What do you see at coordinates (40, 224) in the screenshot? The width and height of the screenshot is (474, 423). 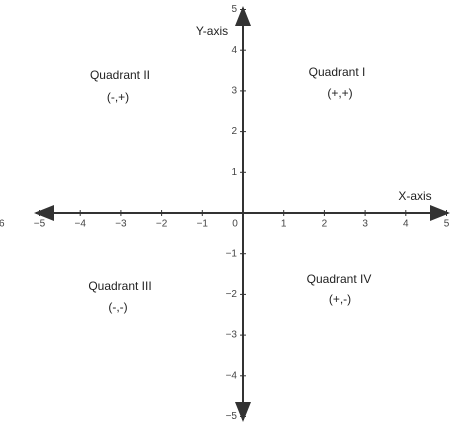 I see `x-tick-label: −5` at bounding box center [40, 224].